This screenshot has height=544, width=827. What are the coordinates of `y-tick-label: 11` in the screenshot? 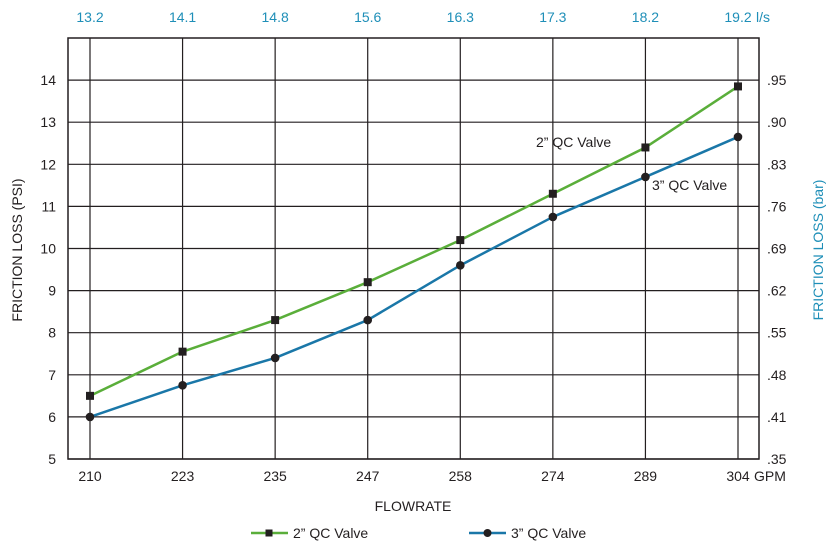 It's located at (48, 206).